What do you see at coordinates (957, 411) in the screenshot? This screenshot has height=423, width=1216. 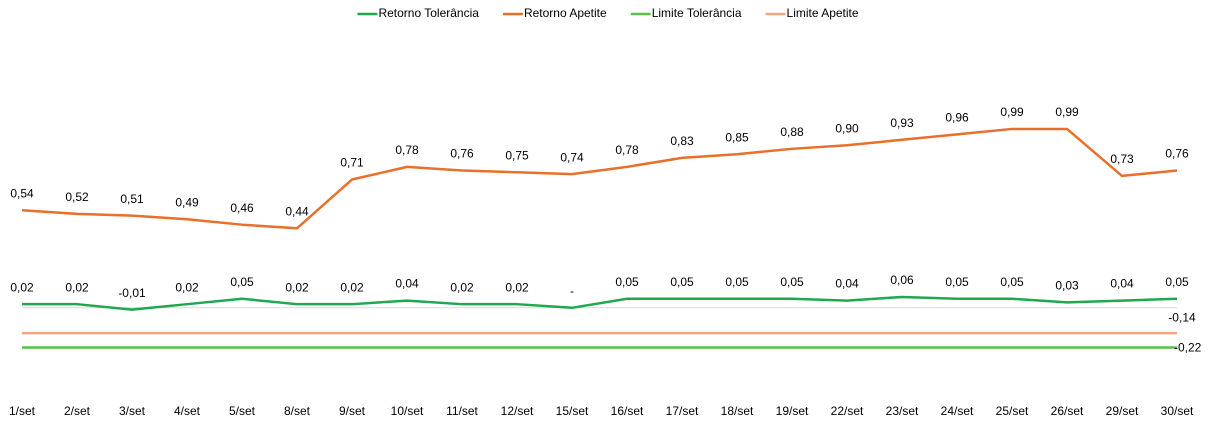 I see `x-tick-label: 24/set` at bounding box center [957, 411].